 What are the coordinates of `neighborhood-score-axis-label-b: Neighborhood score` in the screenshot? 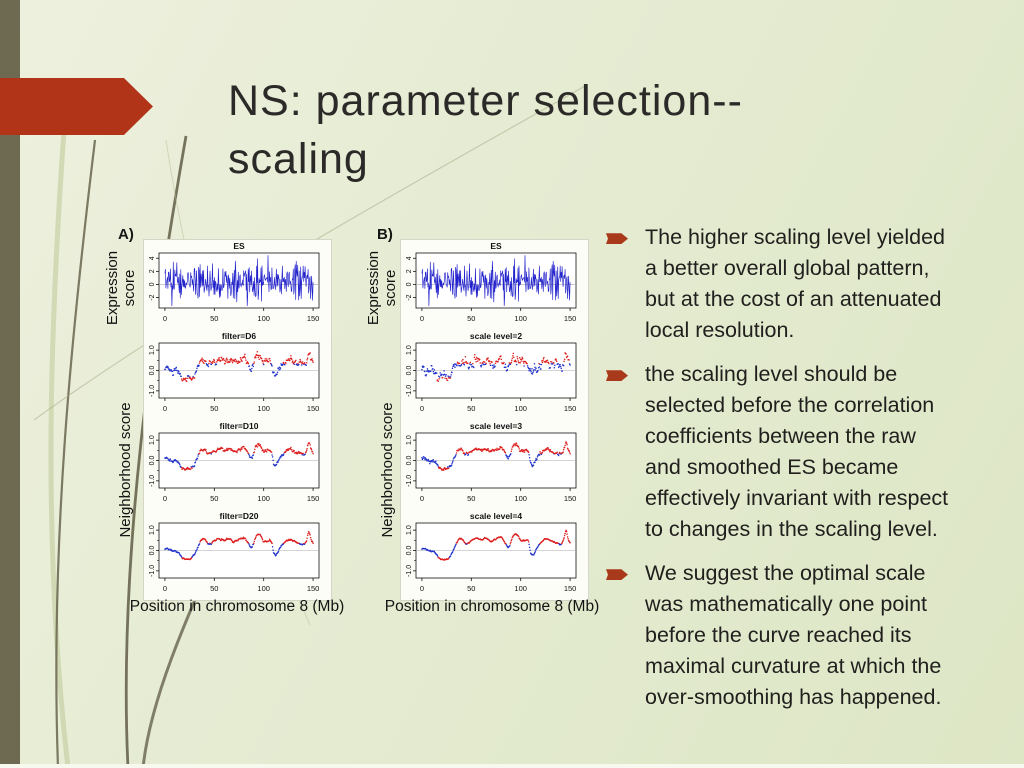 It's located at (387, 470).